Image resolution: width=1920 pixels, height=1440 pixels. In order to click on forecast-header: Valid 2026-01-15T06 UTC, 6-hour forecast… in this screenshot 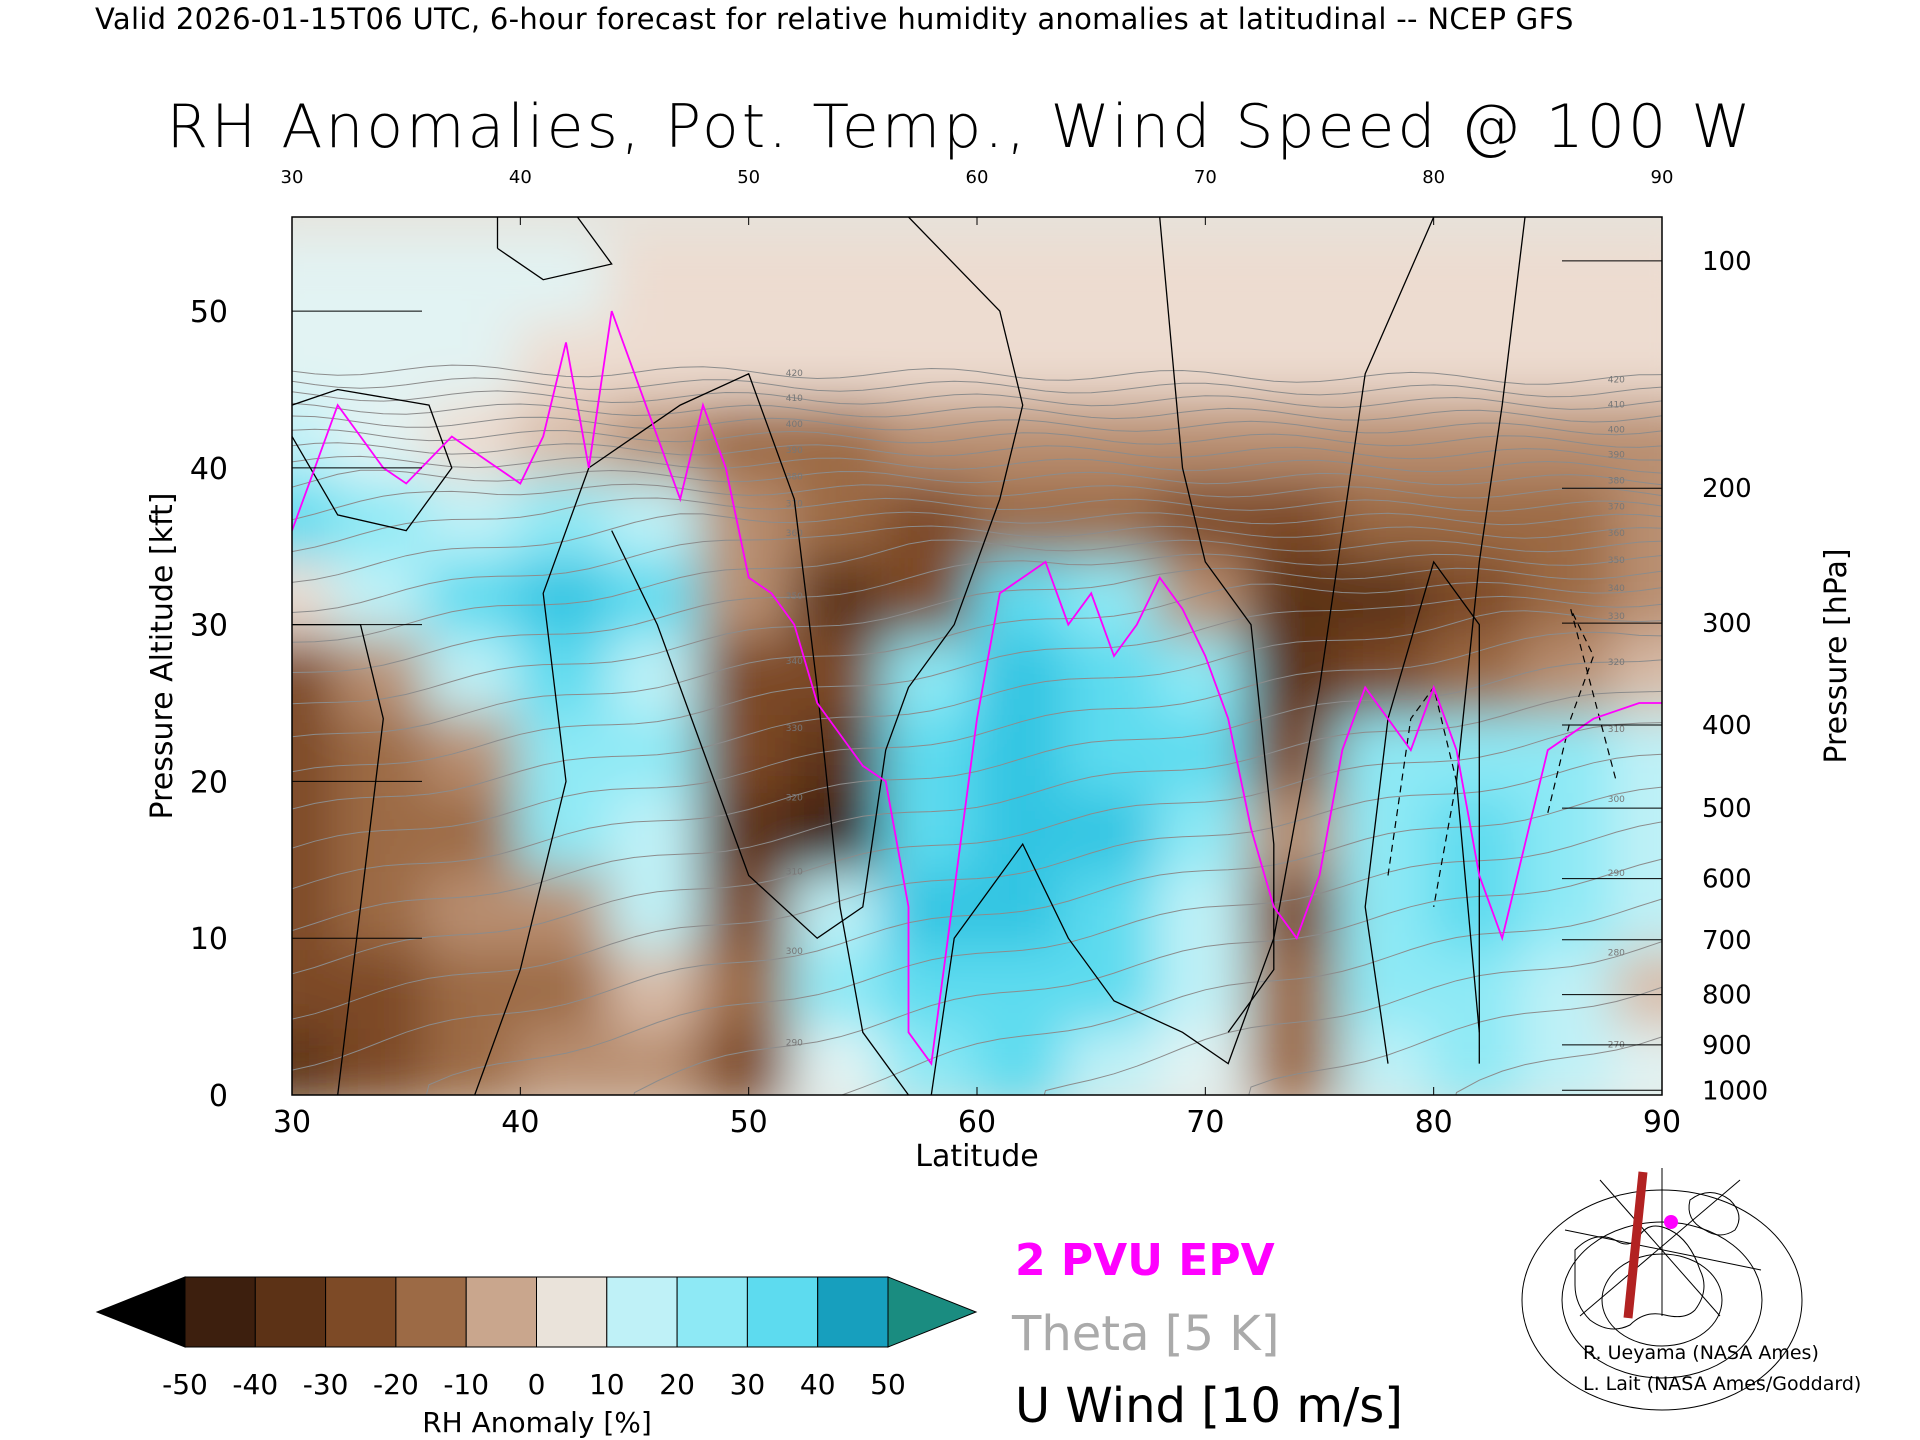, I will do `click(834, 19)`.